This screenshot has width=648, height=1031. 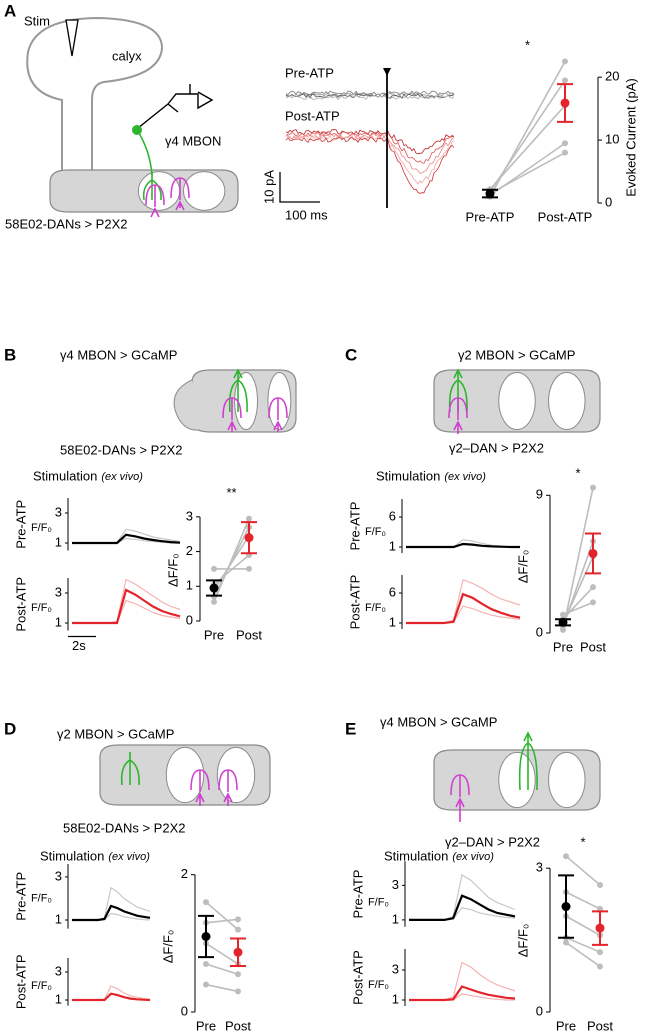 I want to click on category-label: Post, so click(x=249, y=634).